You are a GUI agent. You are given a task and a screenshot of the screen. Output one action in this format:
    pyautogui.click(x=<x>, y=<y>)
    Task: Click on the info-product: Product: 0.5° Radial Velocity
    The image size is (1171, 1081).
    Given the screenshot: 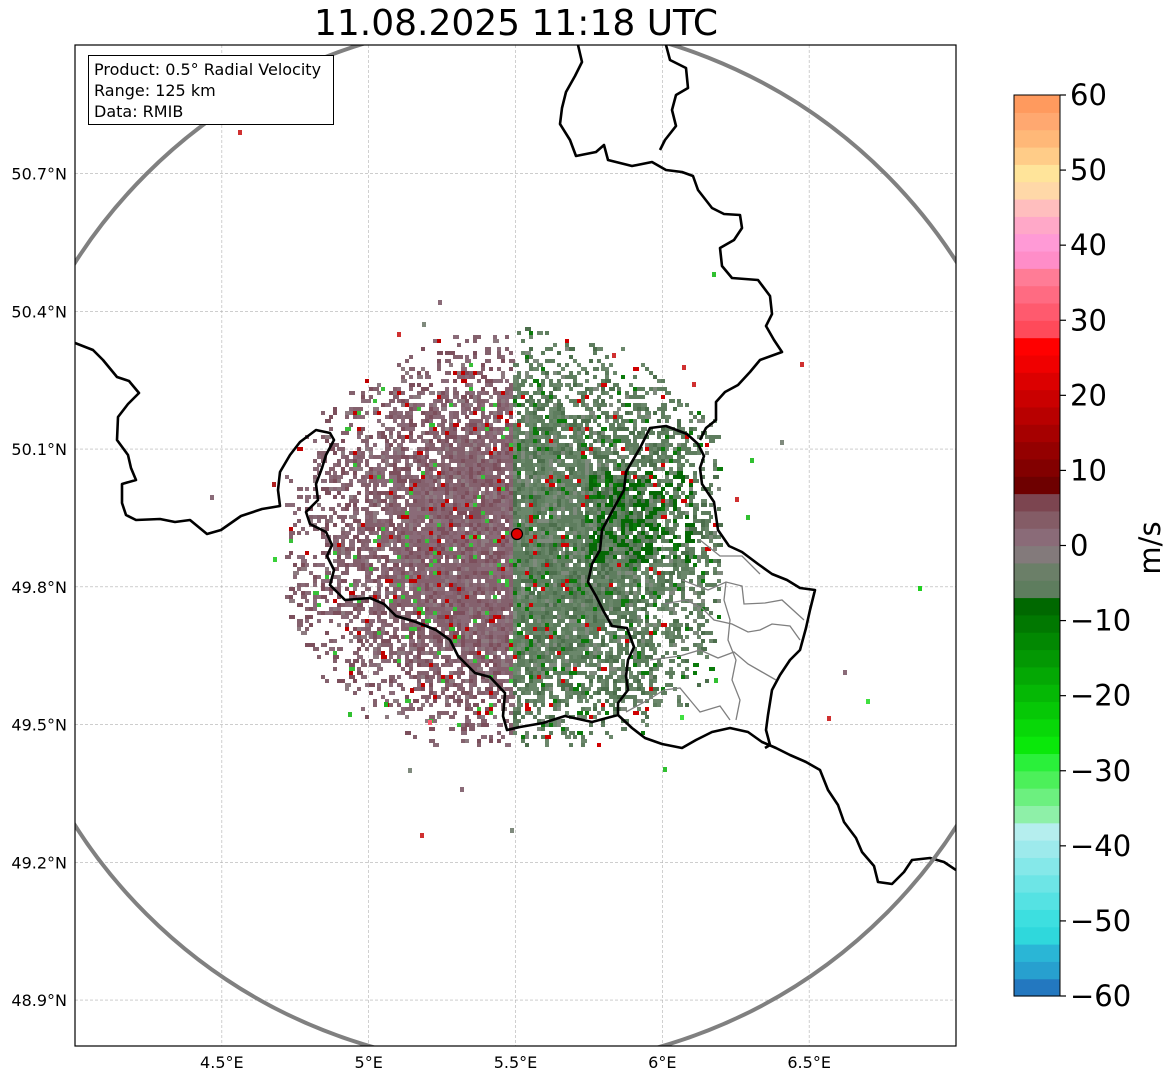 What is the action you would take?
    pyautogui.click(x=208, y=69)
    